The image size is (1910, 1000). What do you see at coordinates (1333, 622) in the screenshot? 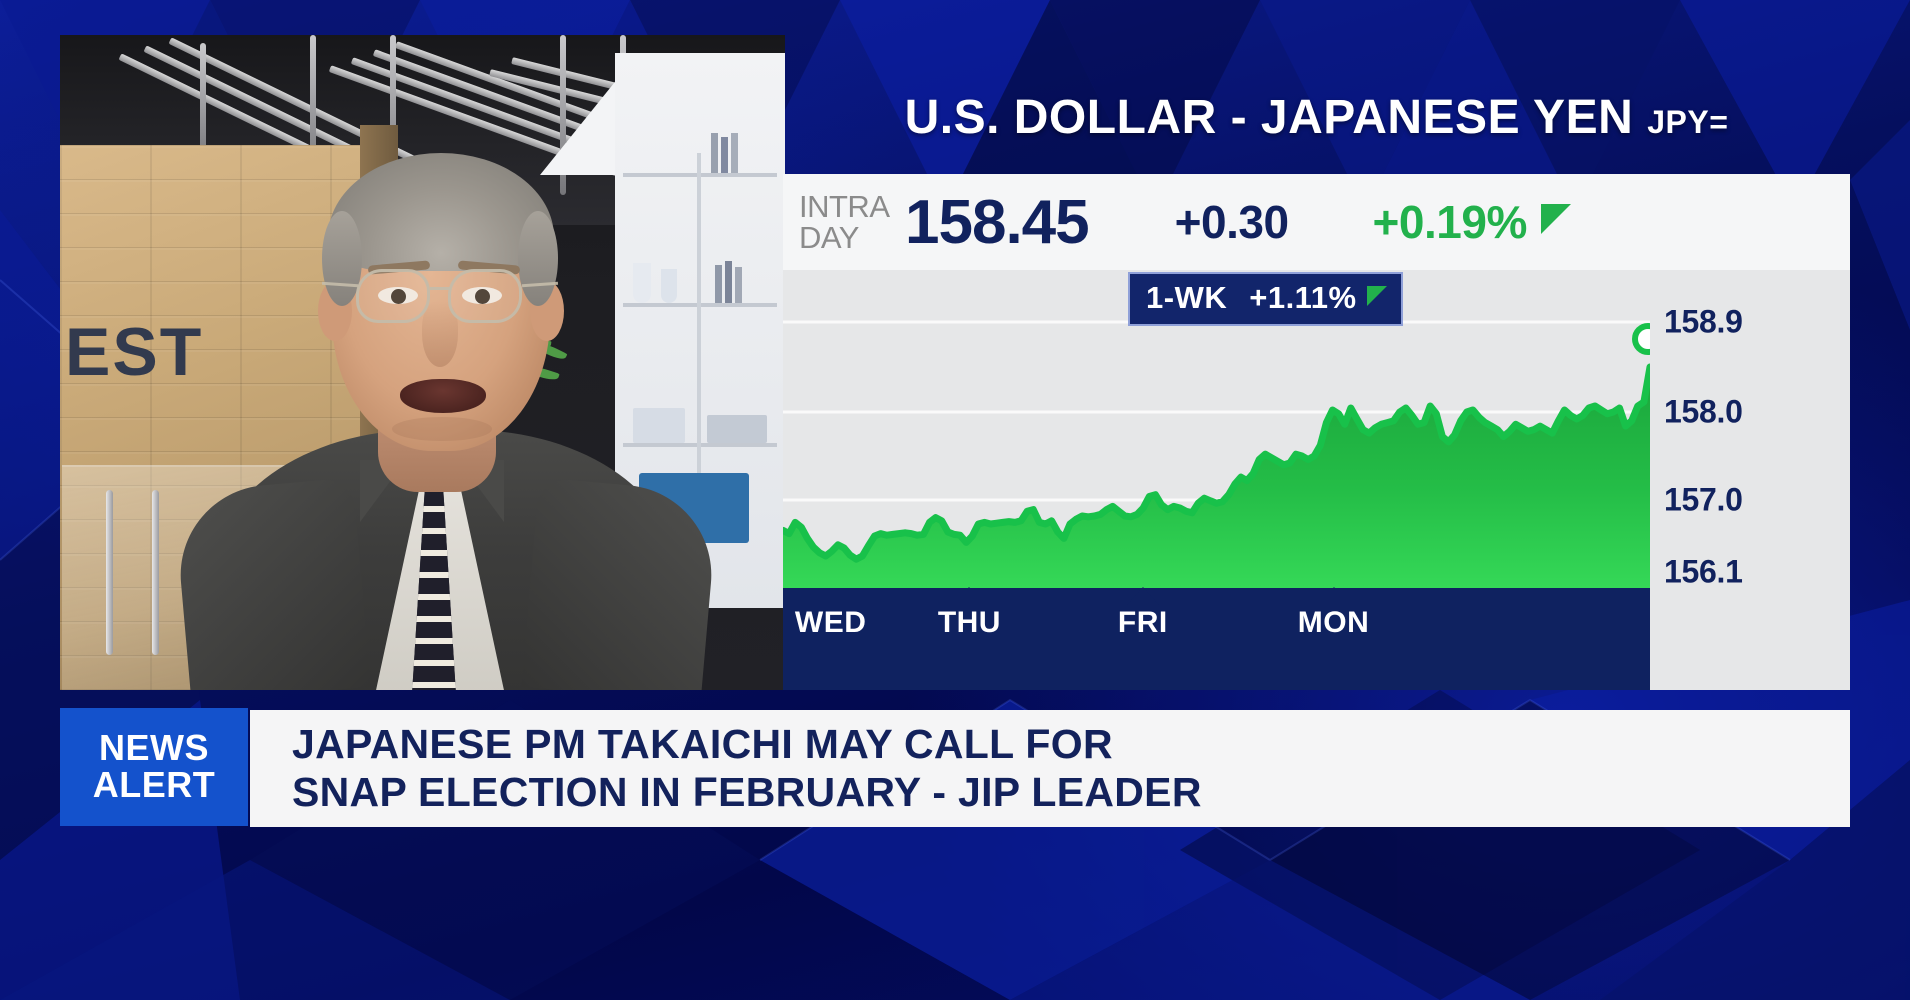
I see `x-tick-label: MON` at bounding box center [1333, 622].